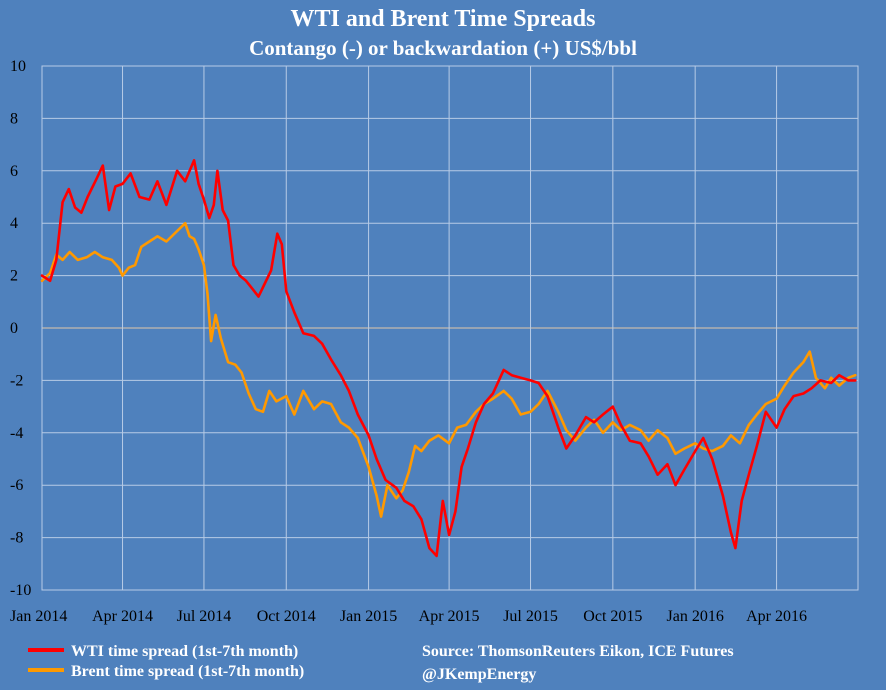 The width and height of the screenshot is (886, 690). Describe the element at coordinates (204, 616) in the screenshot. I see `x-tick-label: Jul 2014` at that location.